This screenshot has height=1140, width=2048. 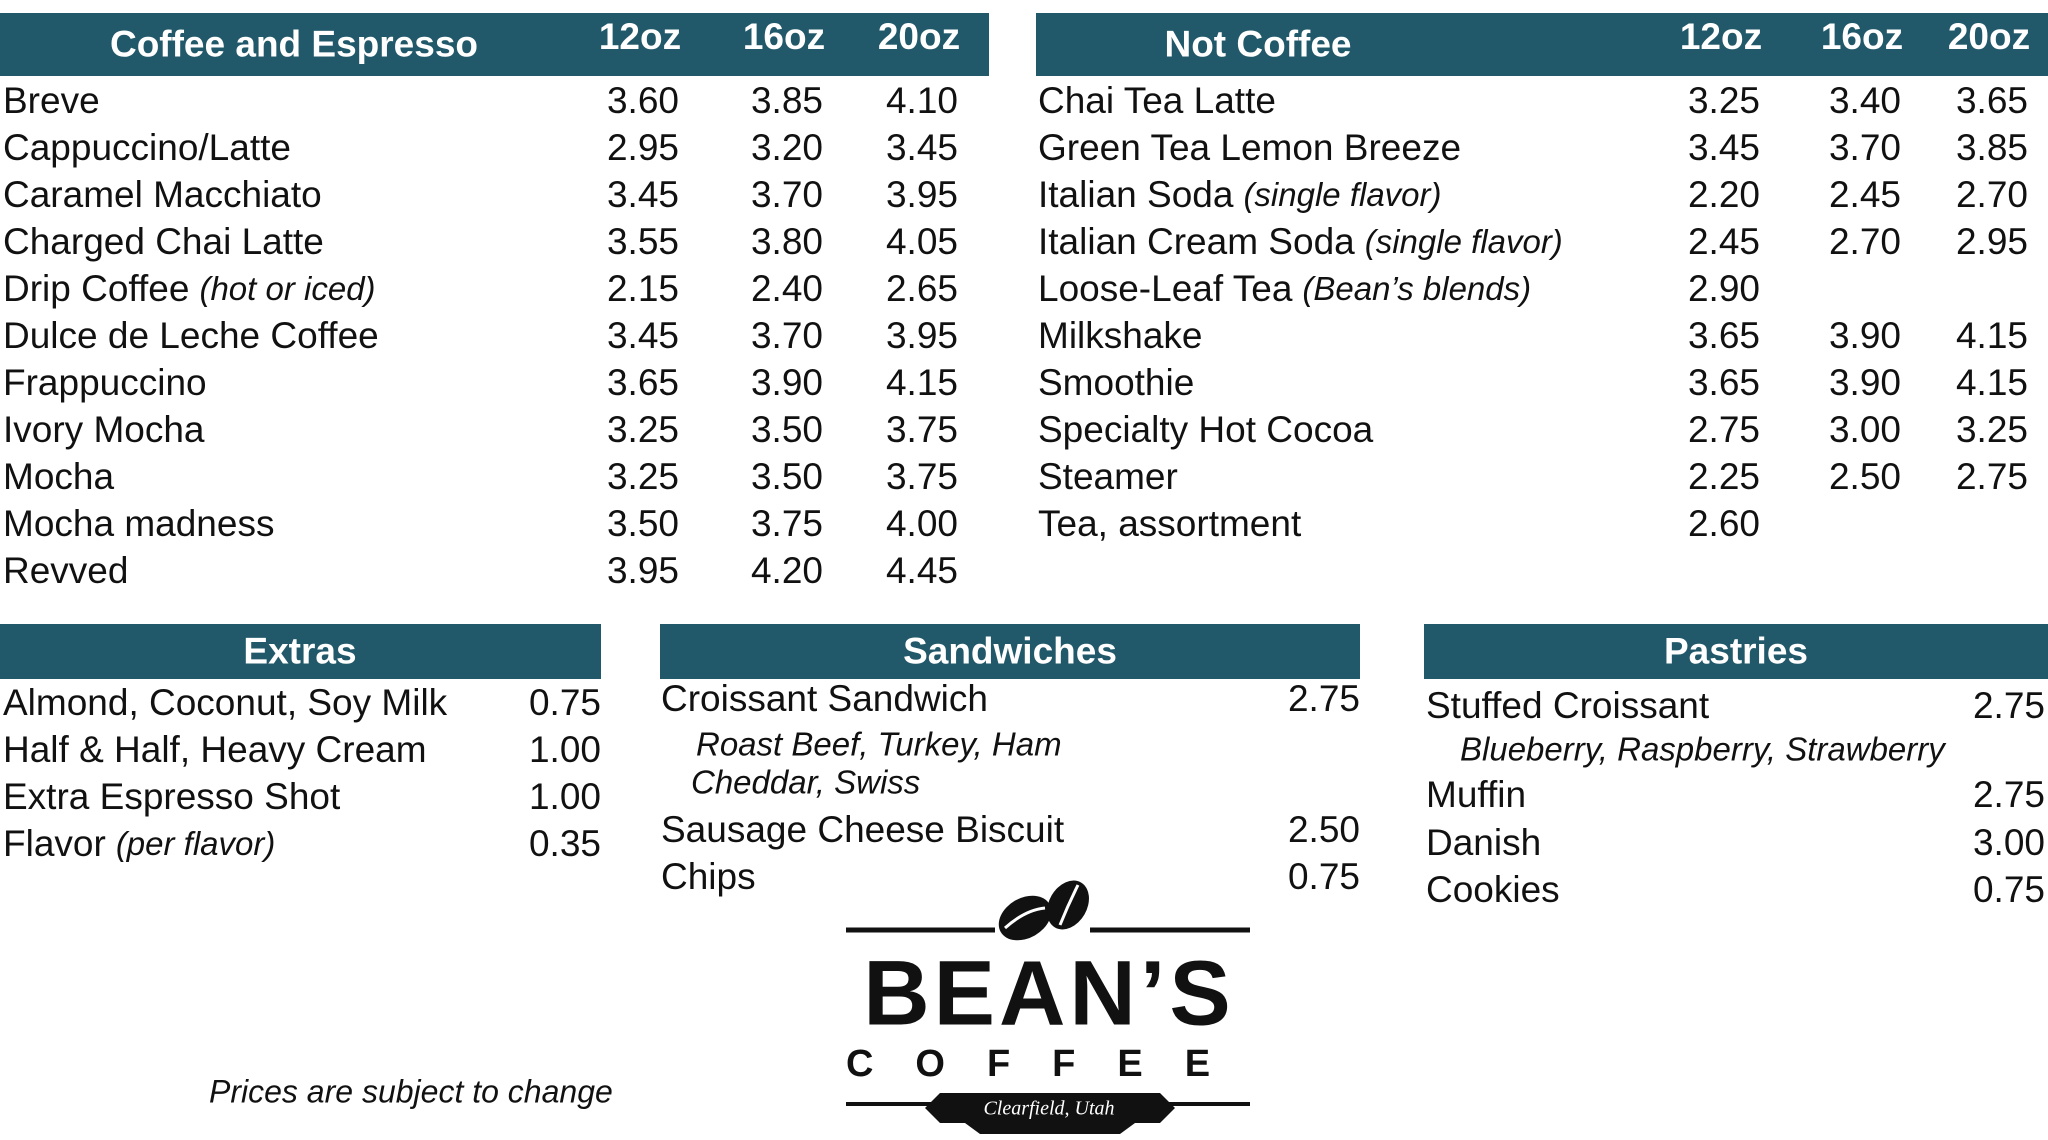 I want to click on section-title: Not Coffee, so click(x=1257, y=43).